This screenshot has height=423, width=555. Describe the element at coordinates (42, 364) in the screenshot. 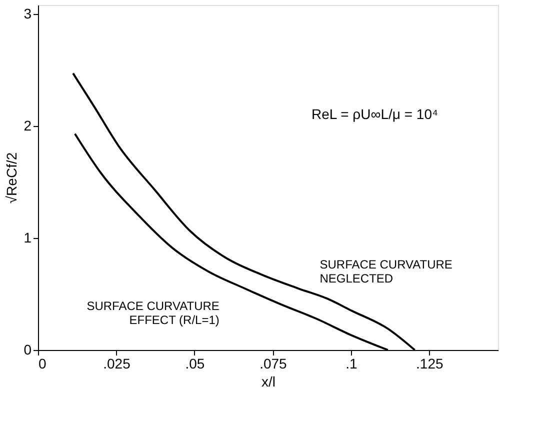

I see `x-tick-label: 0` at that location.